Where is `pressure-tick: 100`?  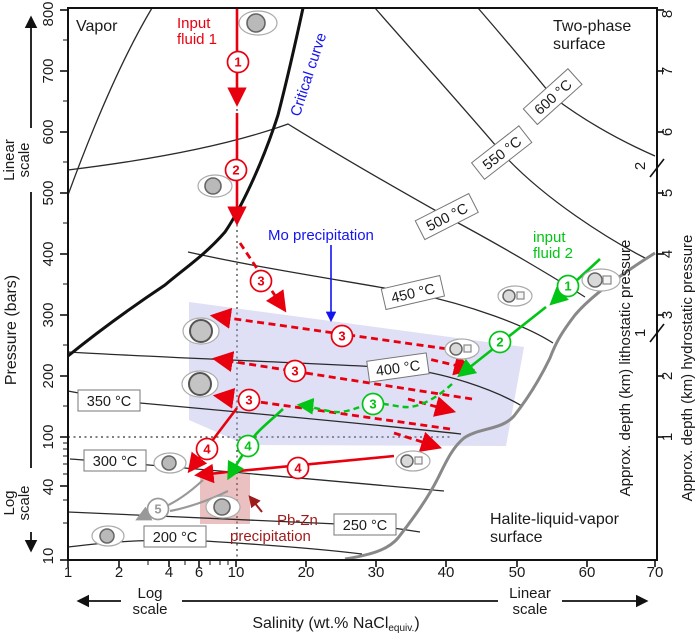
pressure-tick: 100 is located at coordinates (48, 436).